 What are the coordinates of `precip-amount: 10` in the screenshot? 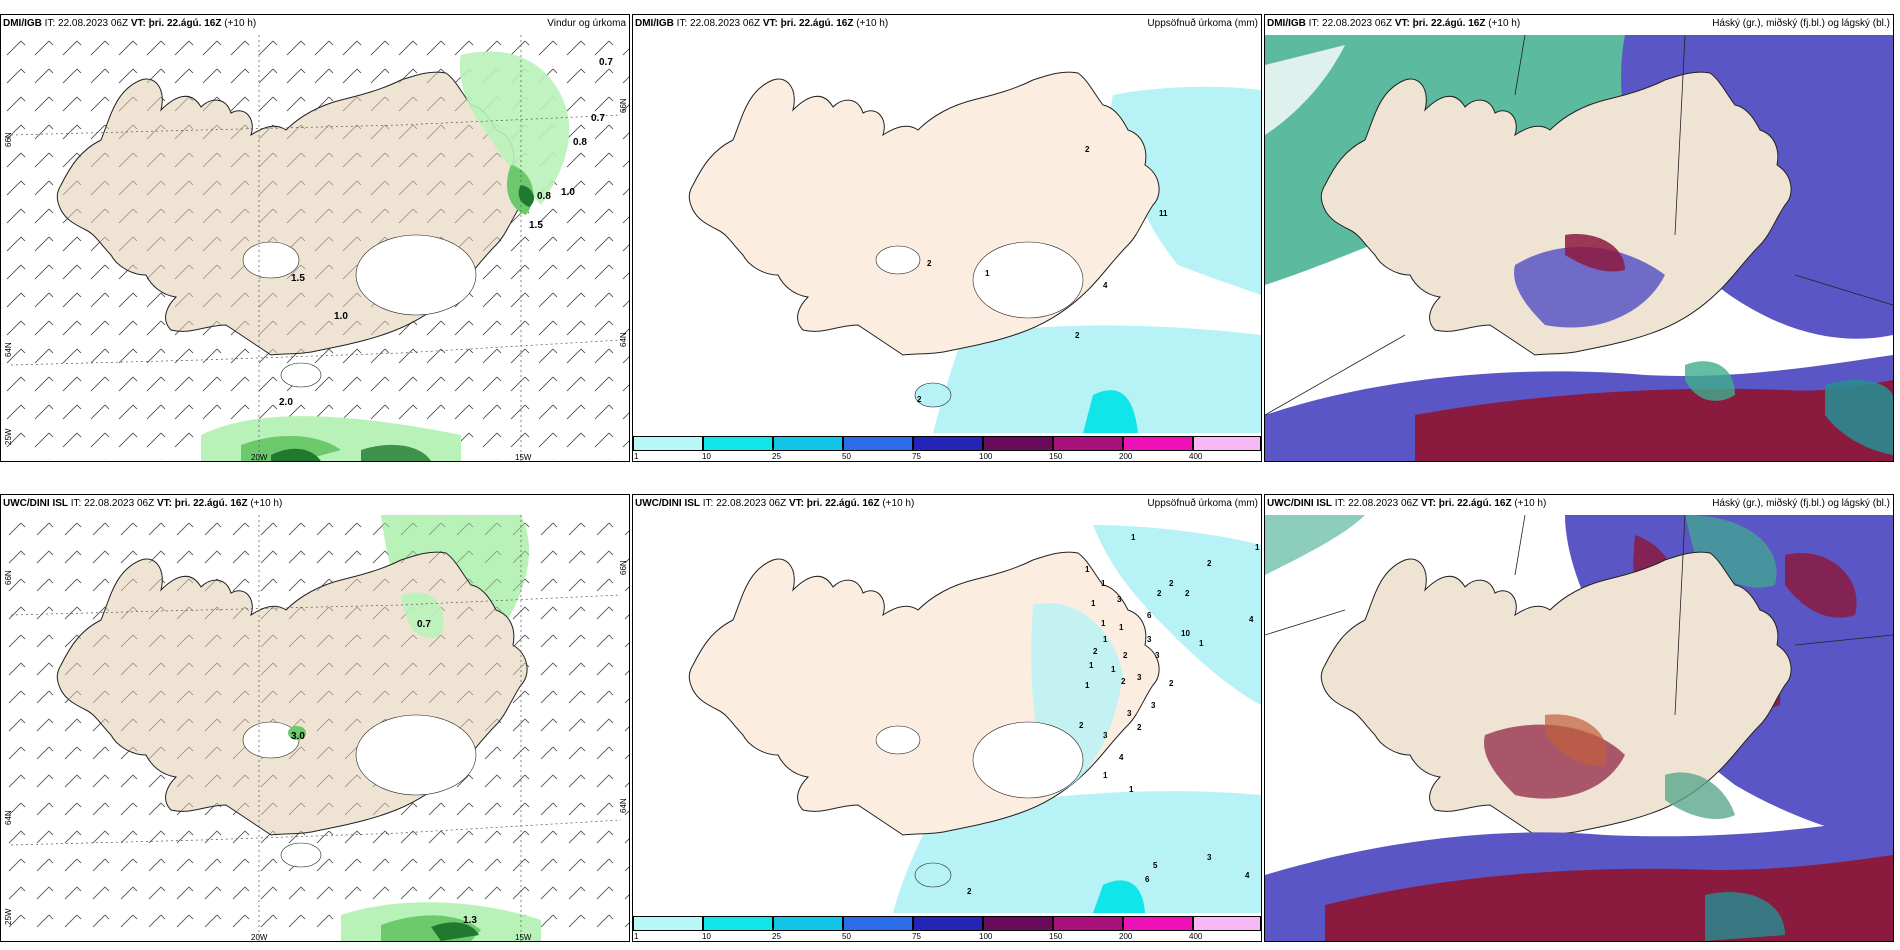 It's located at (1185, 633).